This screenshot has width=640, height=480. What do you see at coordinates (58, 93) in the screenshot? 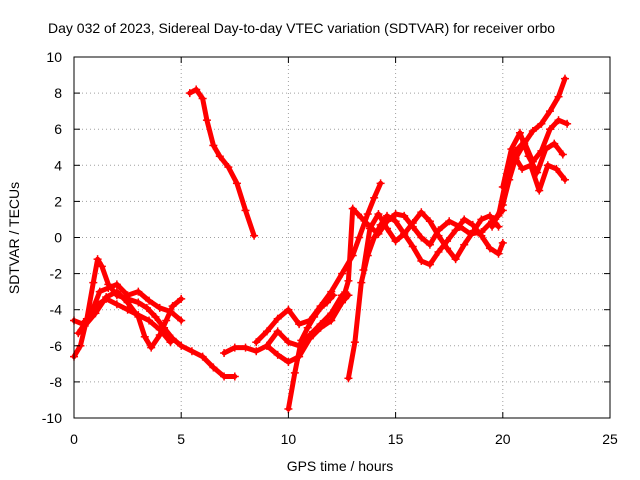
I see `y-tick-label: 8` at bounding box center [58, 93].